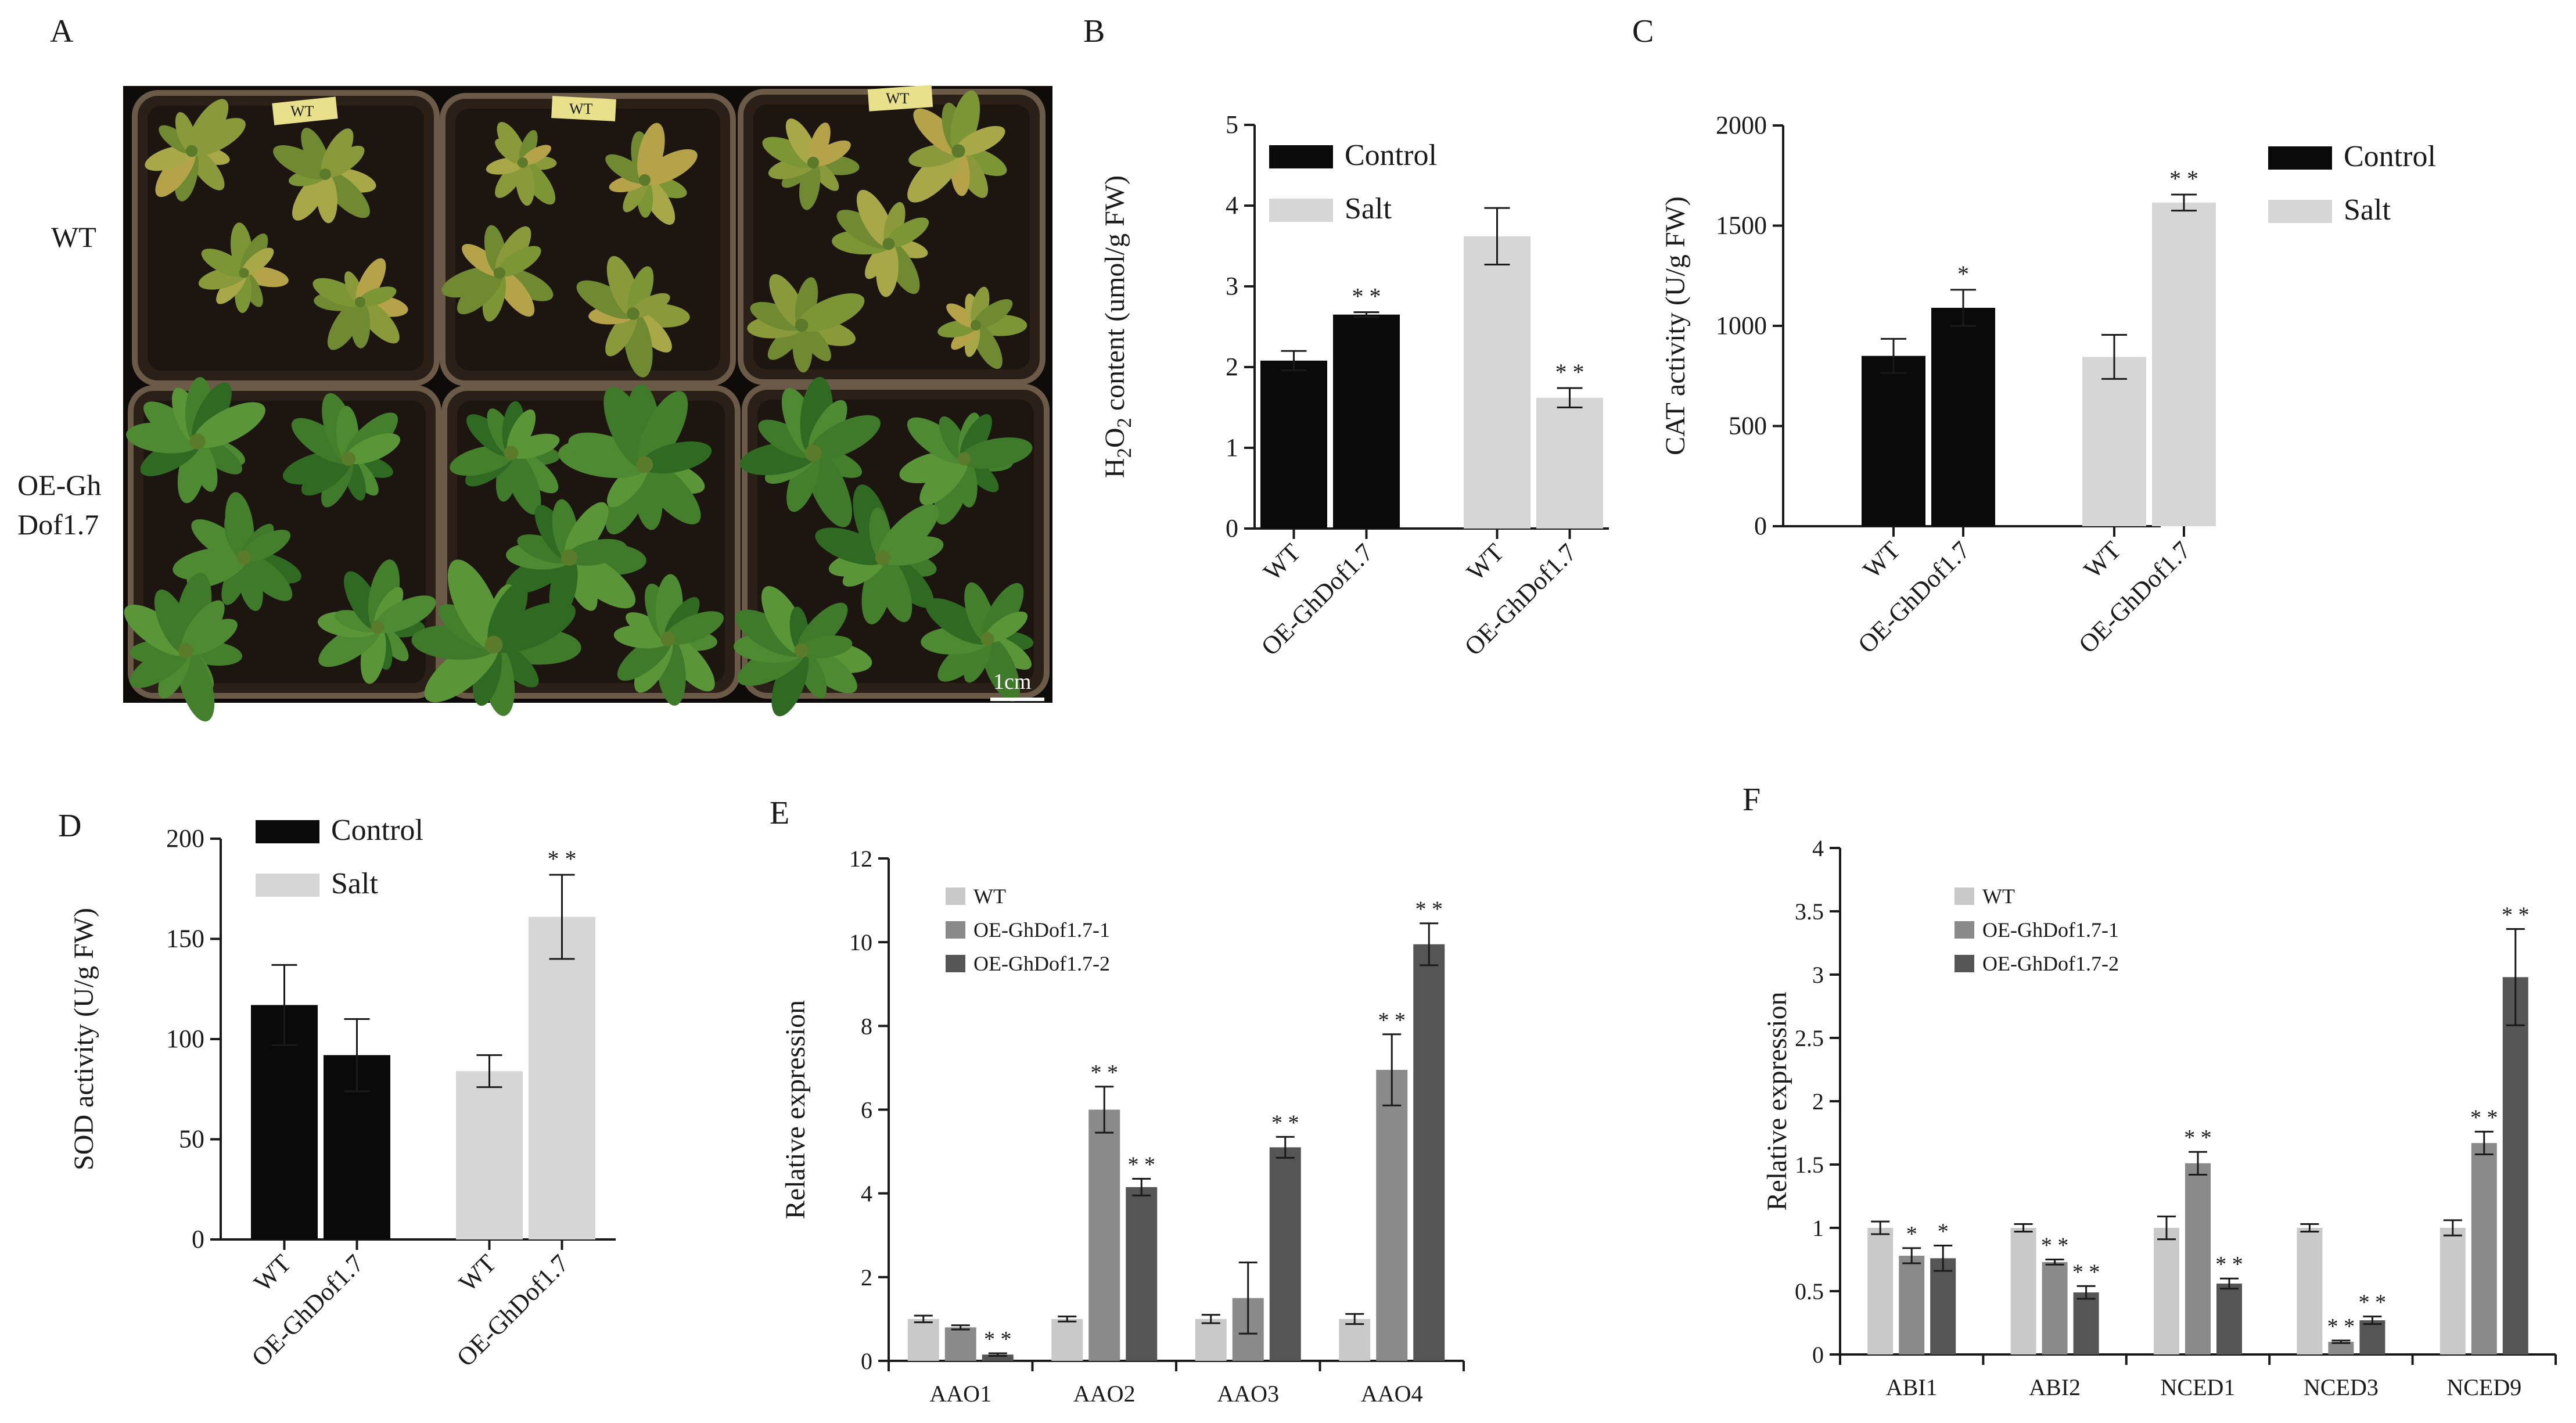 This screenshot has height=1423, width=2576. I want to click on panel-letter: D, so click(69, 826).